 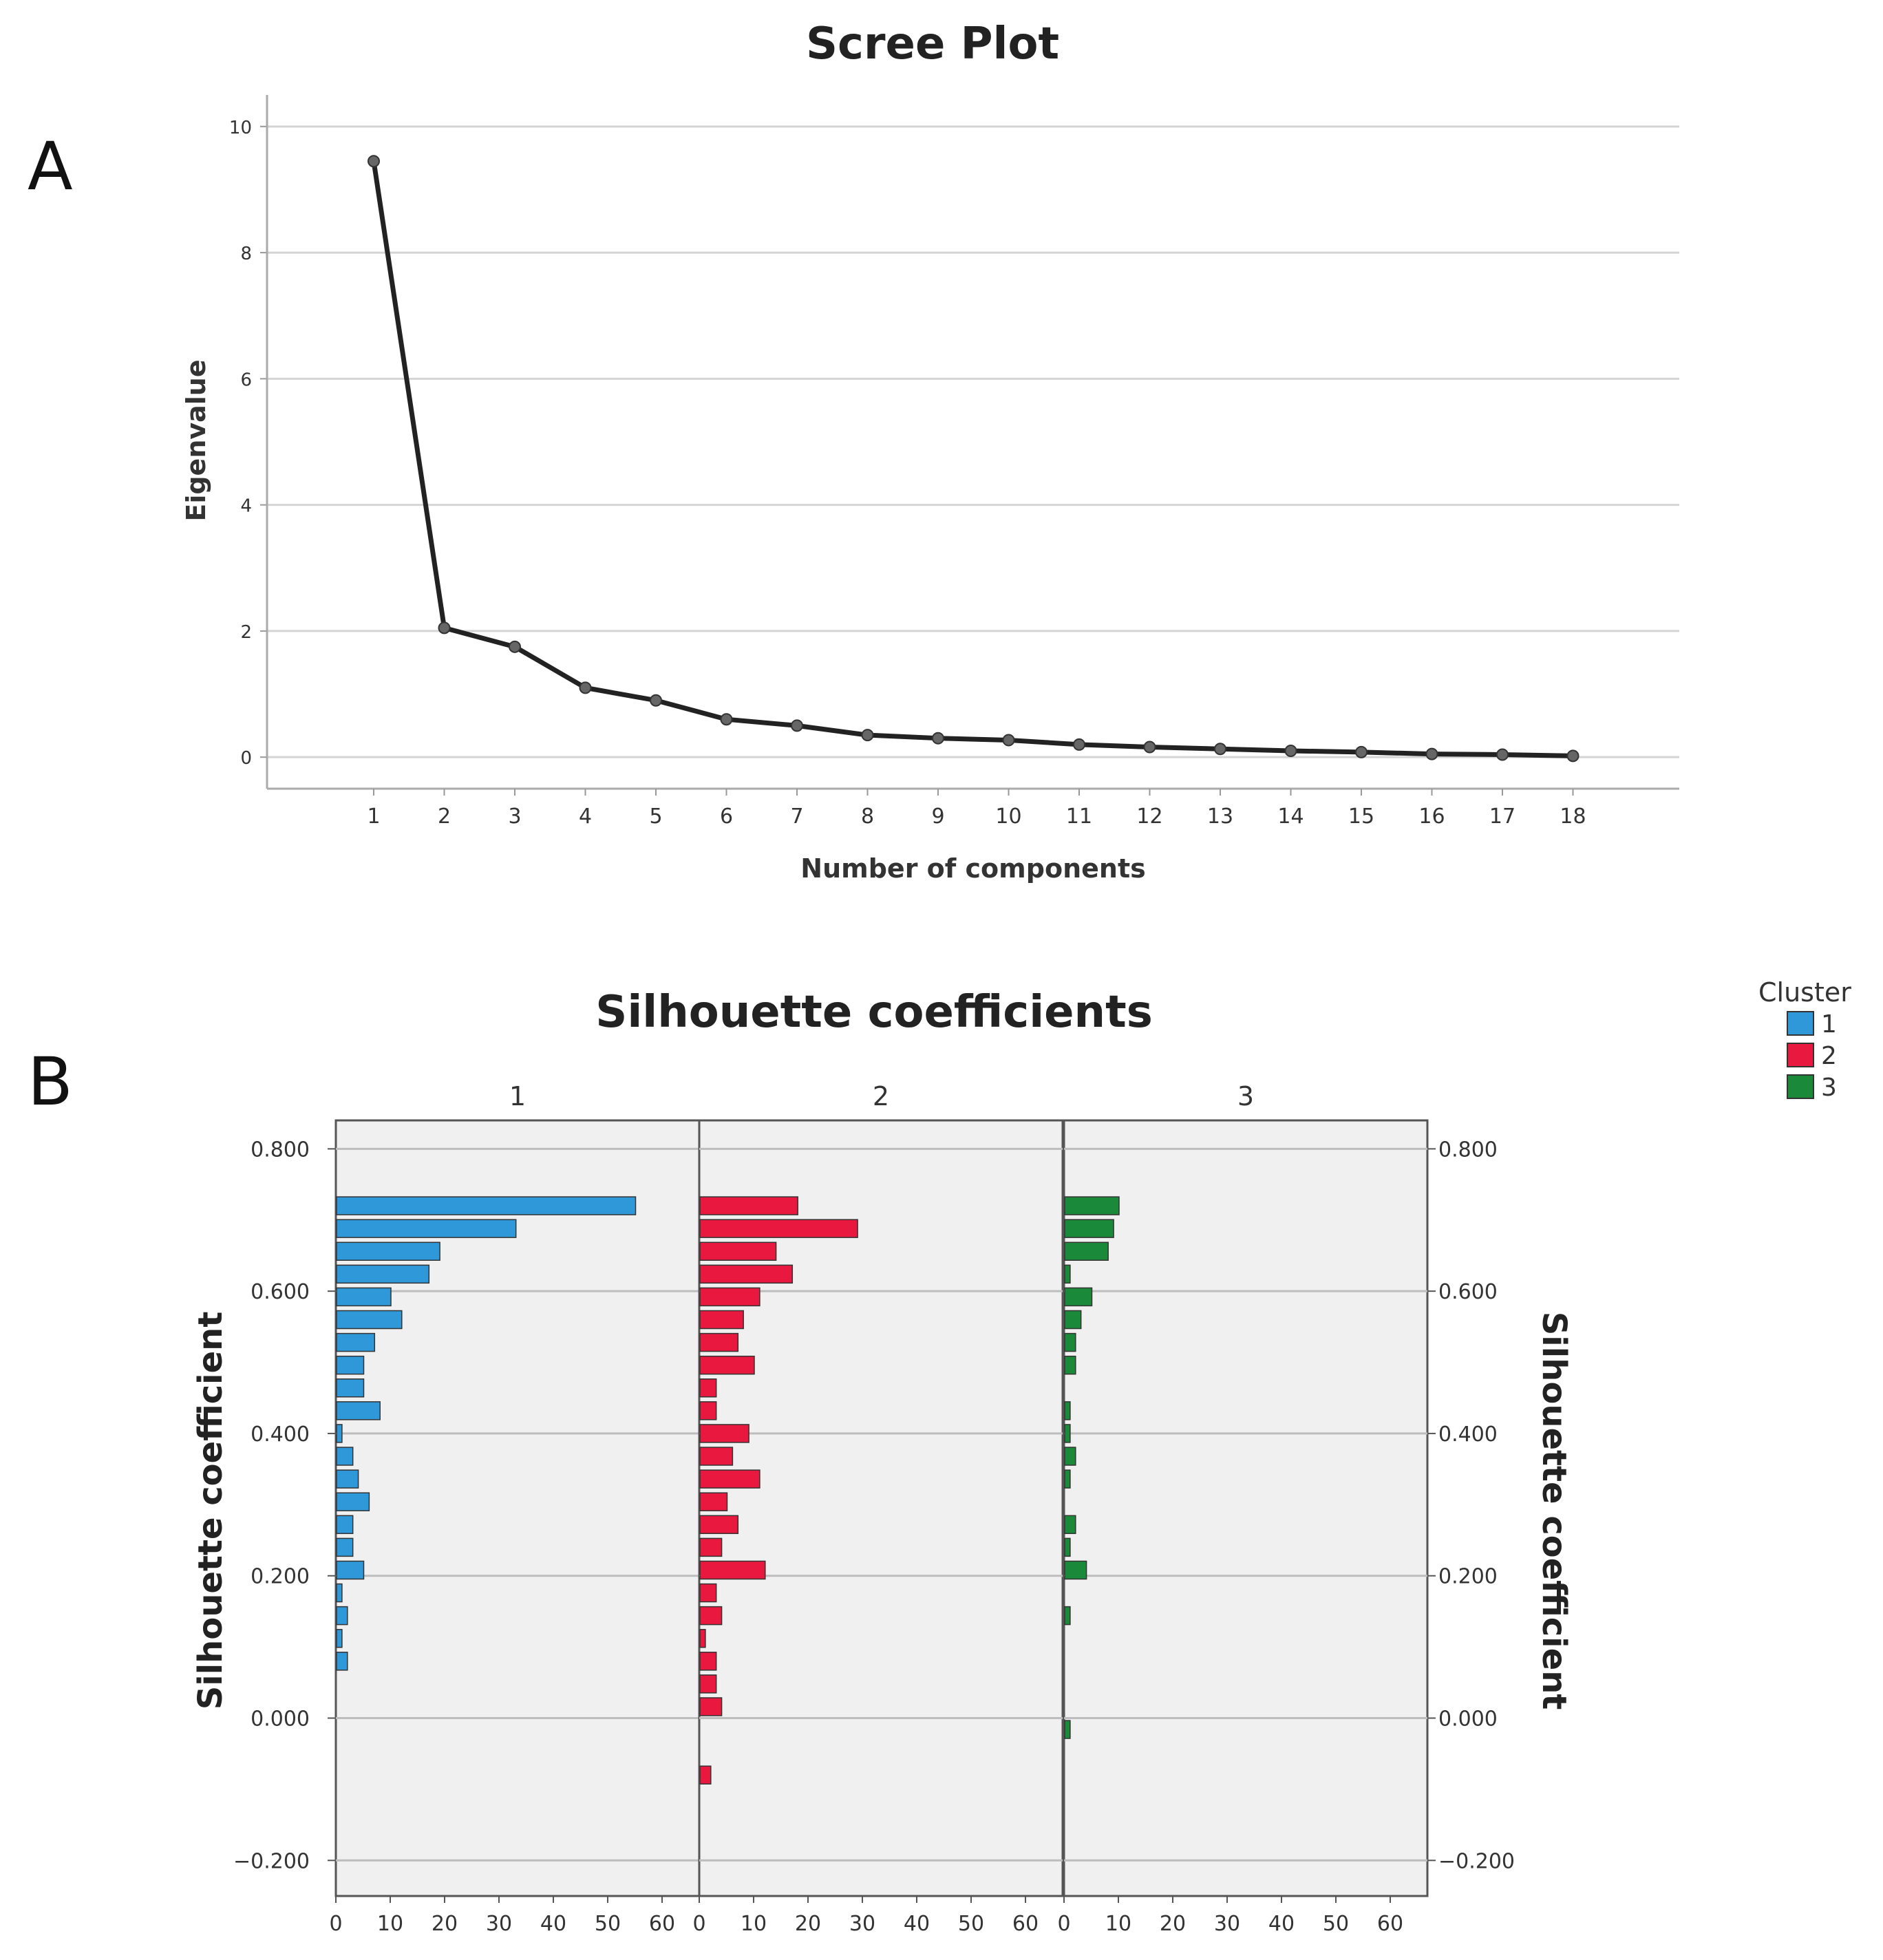 I want to click on scree-y-tick-label: 4, so click(x=246, y=507).